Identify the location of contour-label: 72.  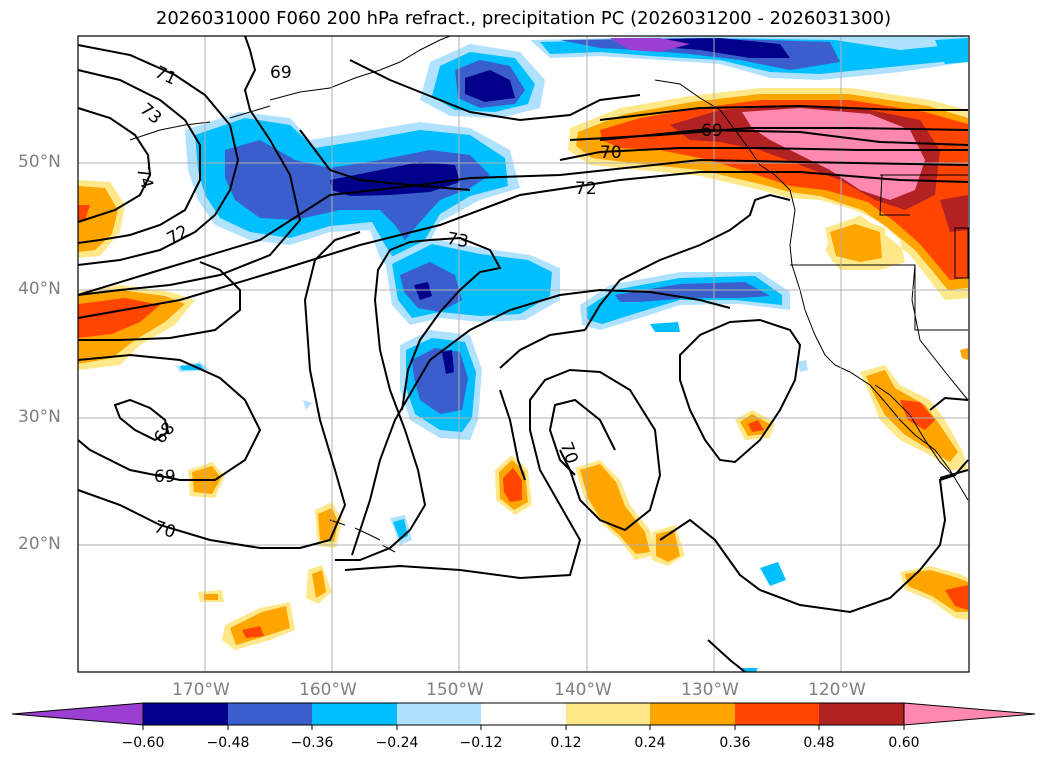
(586, 189).